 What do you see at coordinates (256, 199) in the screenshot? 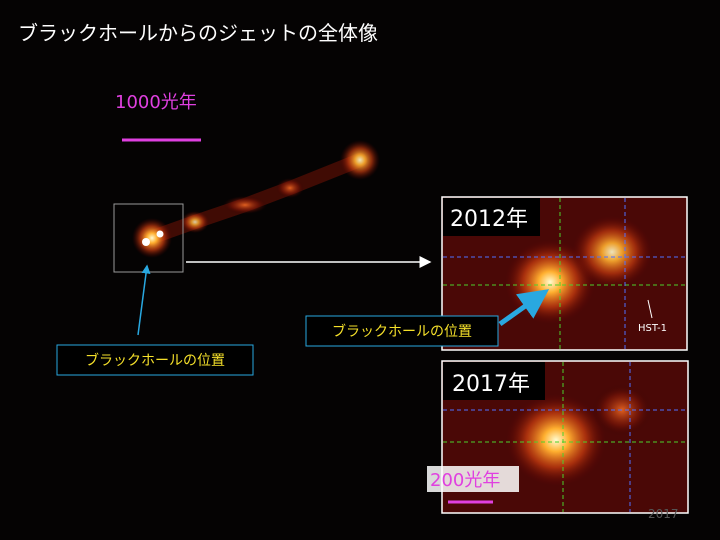
I see `jet` at bounding box center [256, 199].